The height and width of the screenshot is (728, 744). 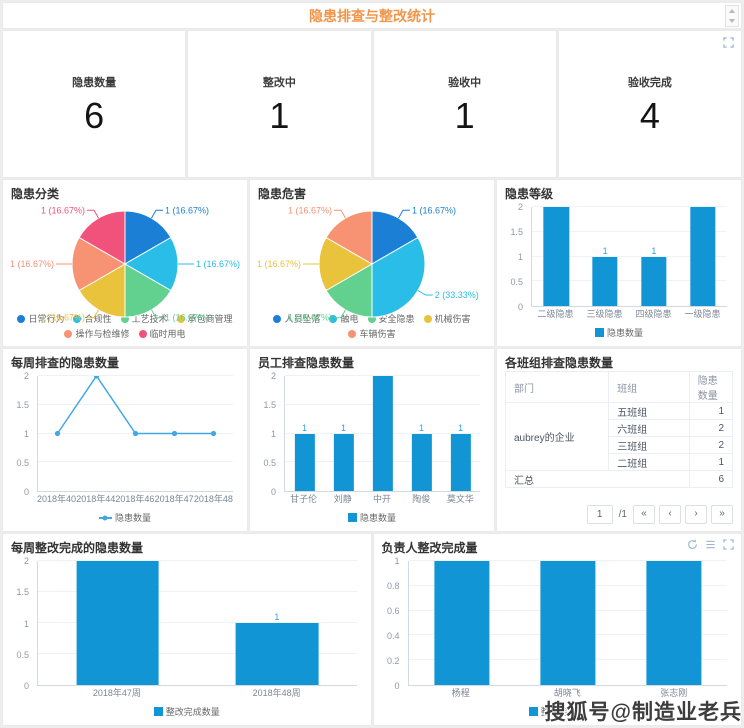 What do you see at coordinates (622, 514) in the screenshot?
I see `page-total: /1` at bounding box center [622, 514].